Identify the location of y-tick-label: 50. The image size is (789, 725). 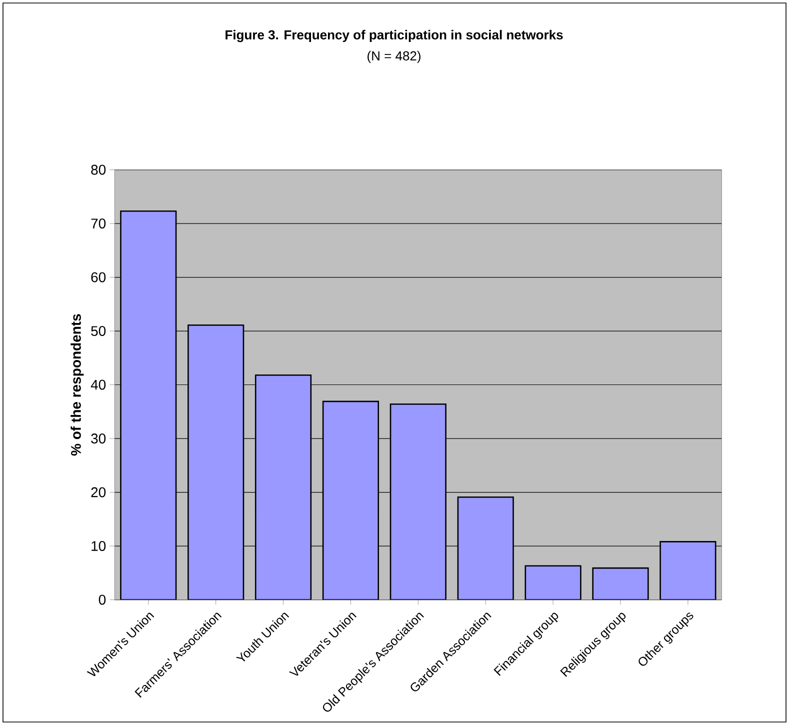
(98, 331).